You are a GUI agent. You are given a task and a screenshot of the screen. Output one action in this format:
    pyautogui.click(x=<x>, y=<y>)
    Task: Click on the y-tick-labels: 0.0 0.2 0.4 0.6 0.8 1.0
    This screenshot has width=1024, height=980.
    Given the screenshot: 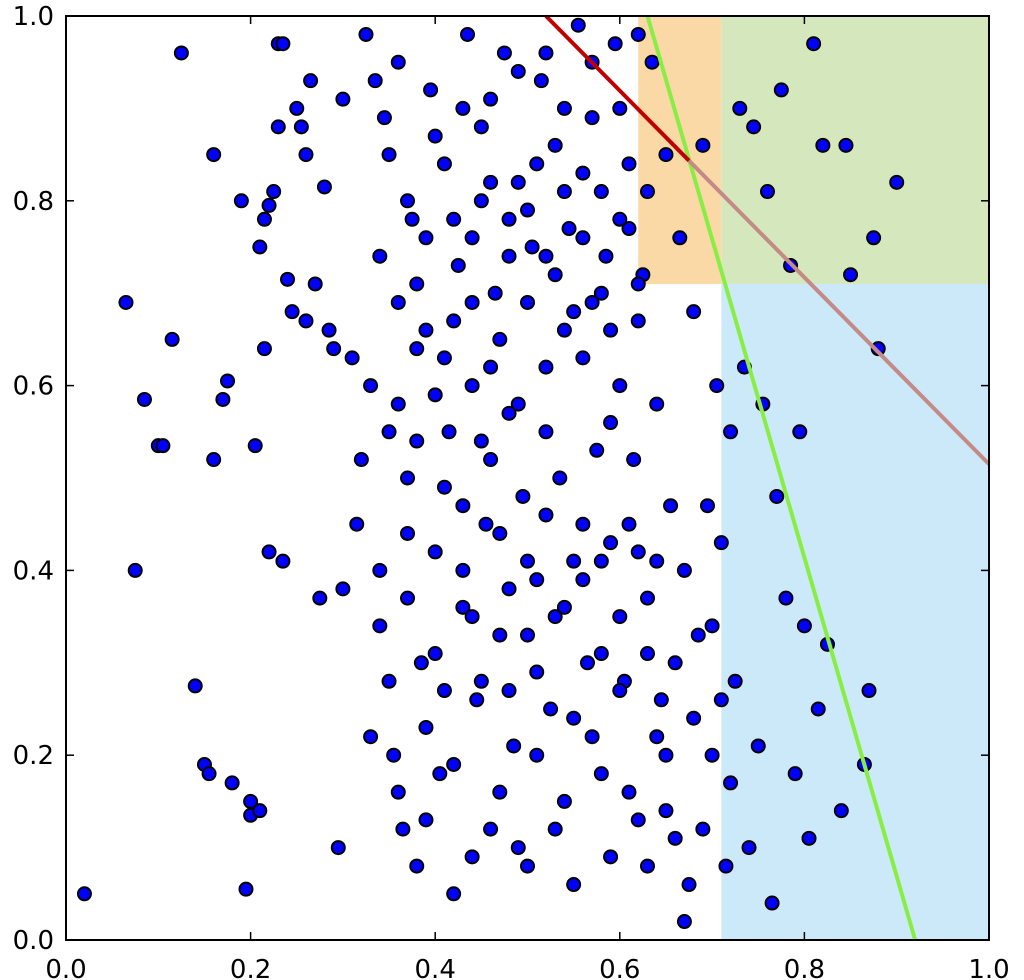 What is the action you would take?
    pyautogui.click(x=33, y=479)
    